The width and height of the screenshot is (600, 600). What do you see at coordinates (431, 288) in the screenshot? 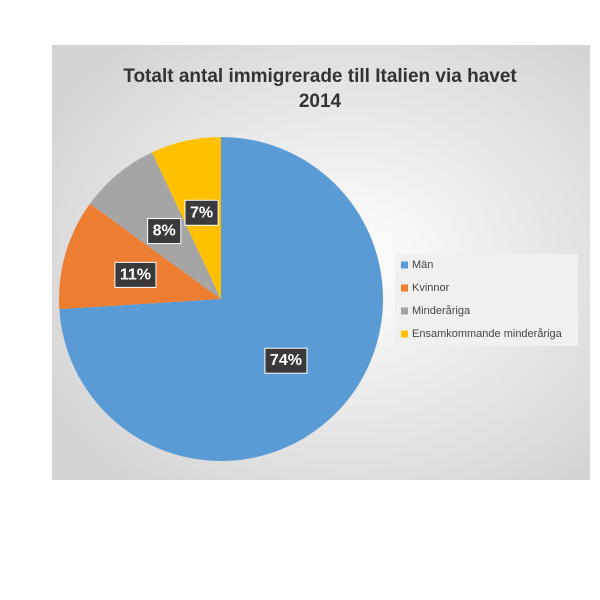
I see `legend-label: Kvinnor` at bounding box center [431, 288].